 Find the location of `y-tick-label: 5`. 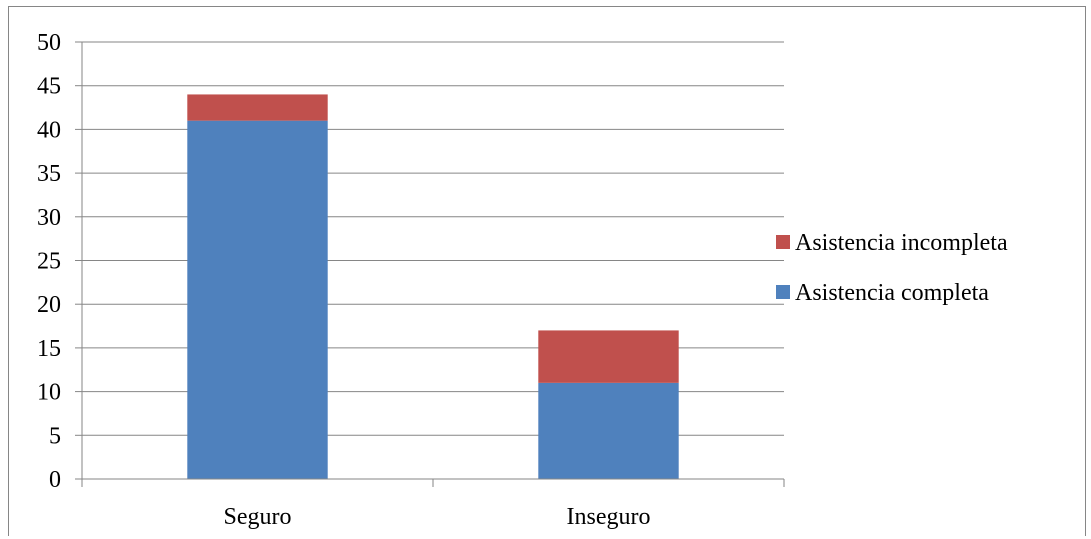

y-tick-label: 5 is located at coordinates (55, 436).